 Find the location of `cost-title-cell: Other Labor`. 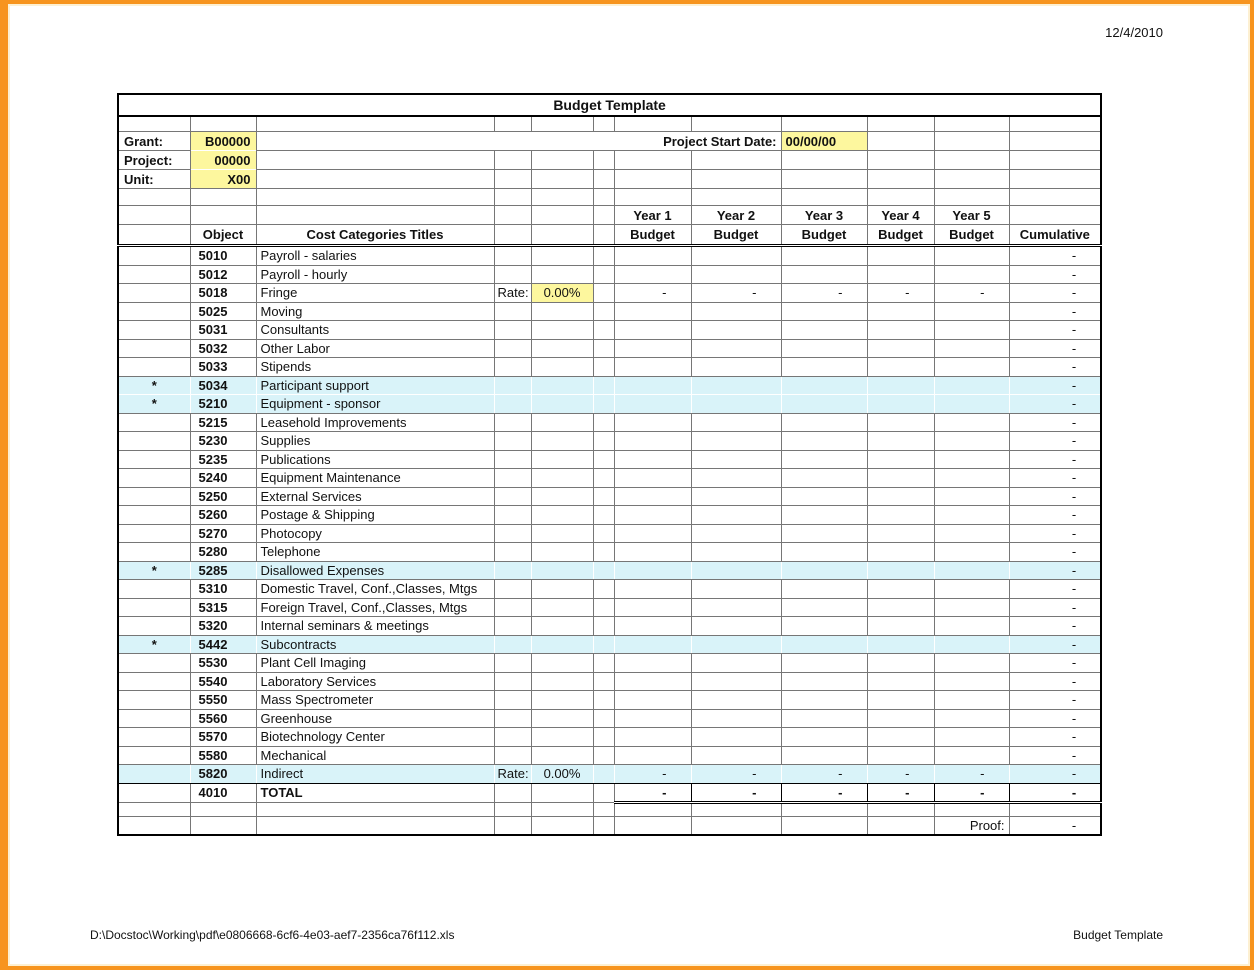

cost-title-cell: Other Labor is located at coordinates (375, 348).